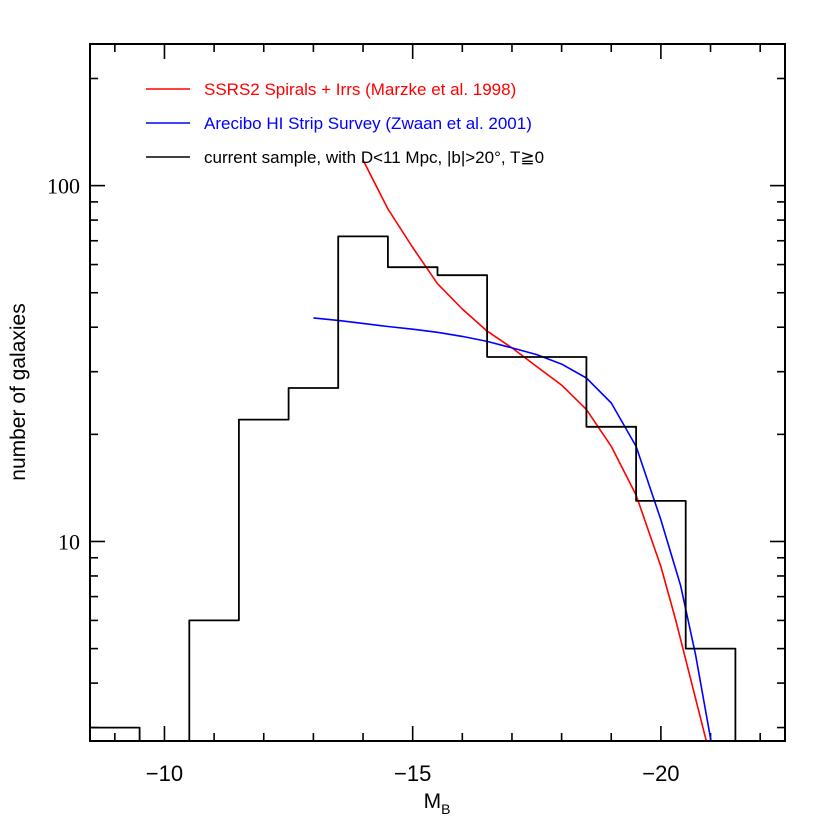 This screenshot has height=830, width=830. I want to click on x-tick-label: −20, so click(660, 773).